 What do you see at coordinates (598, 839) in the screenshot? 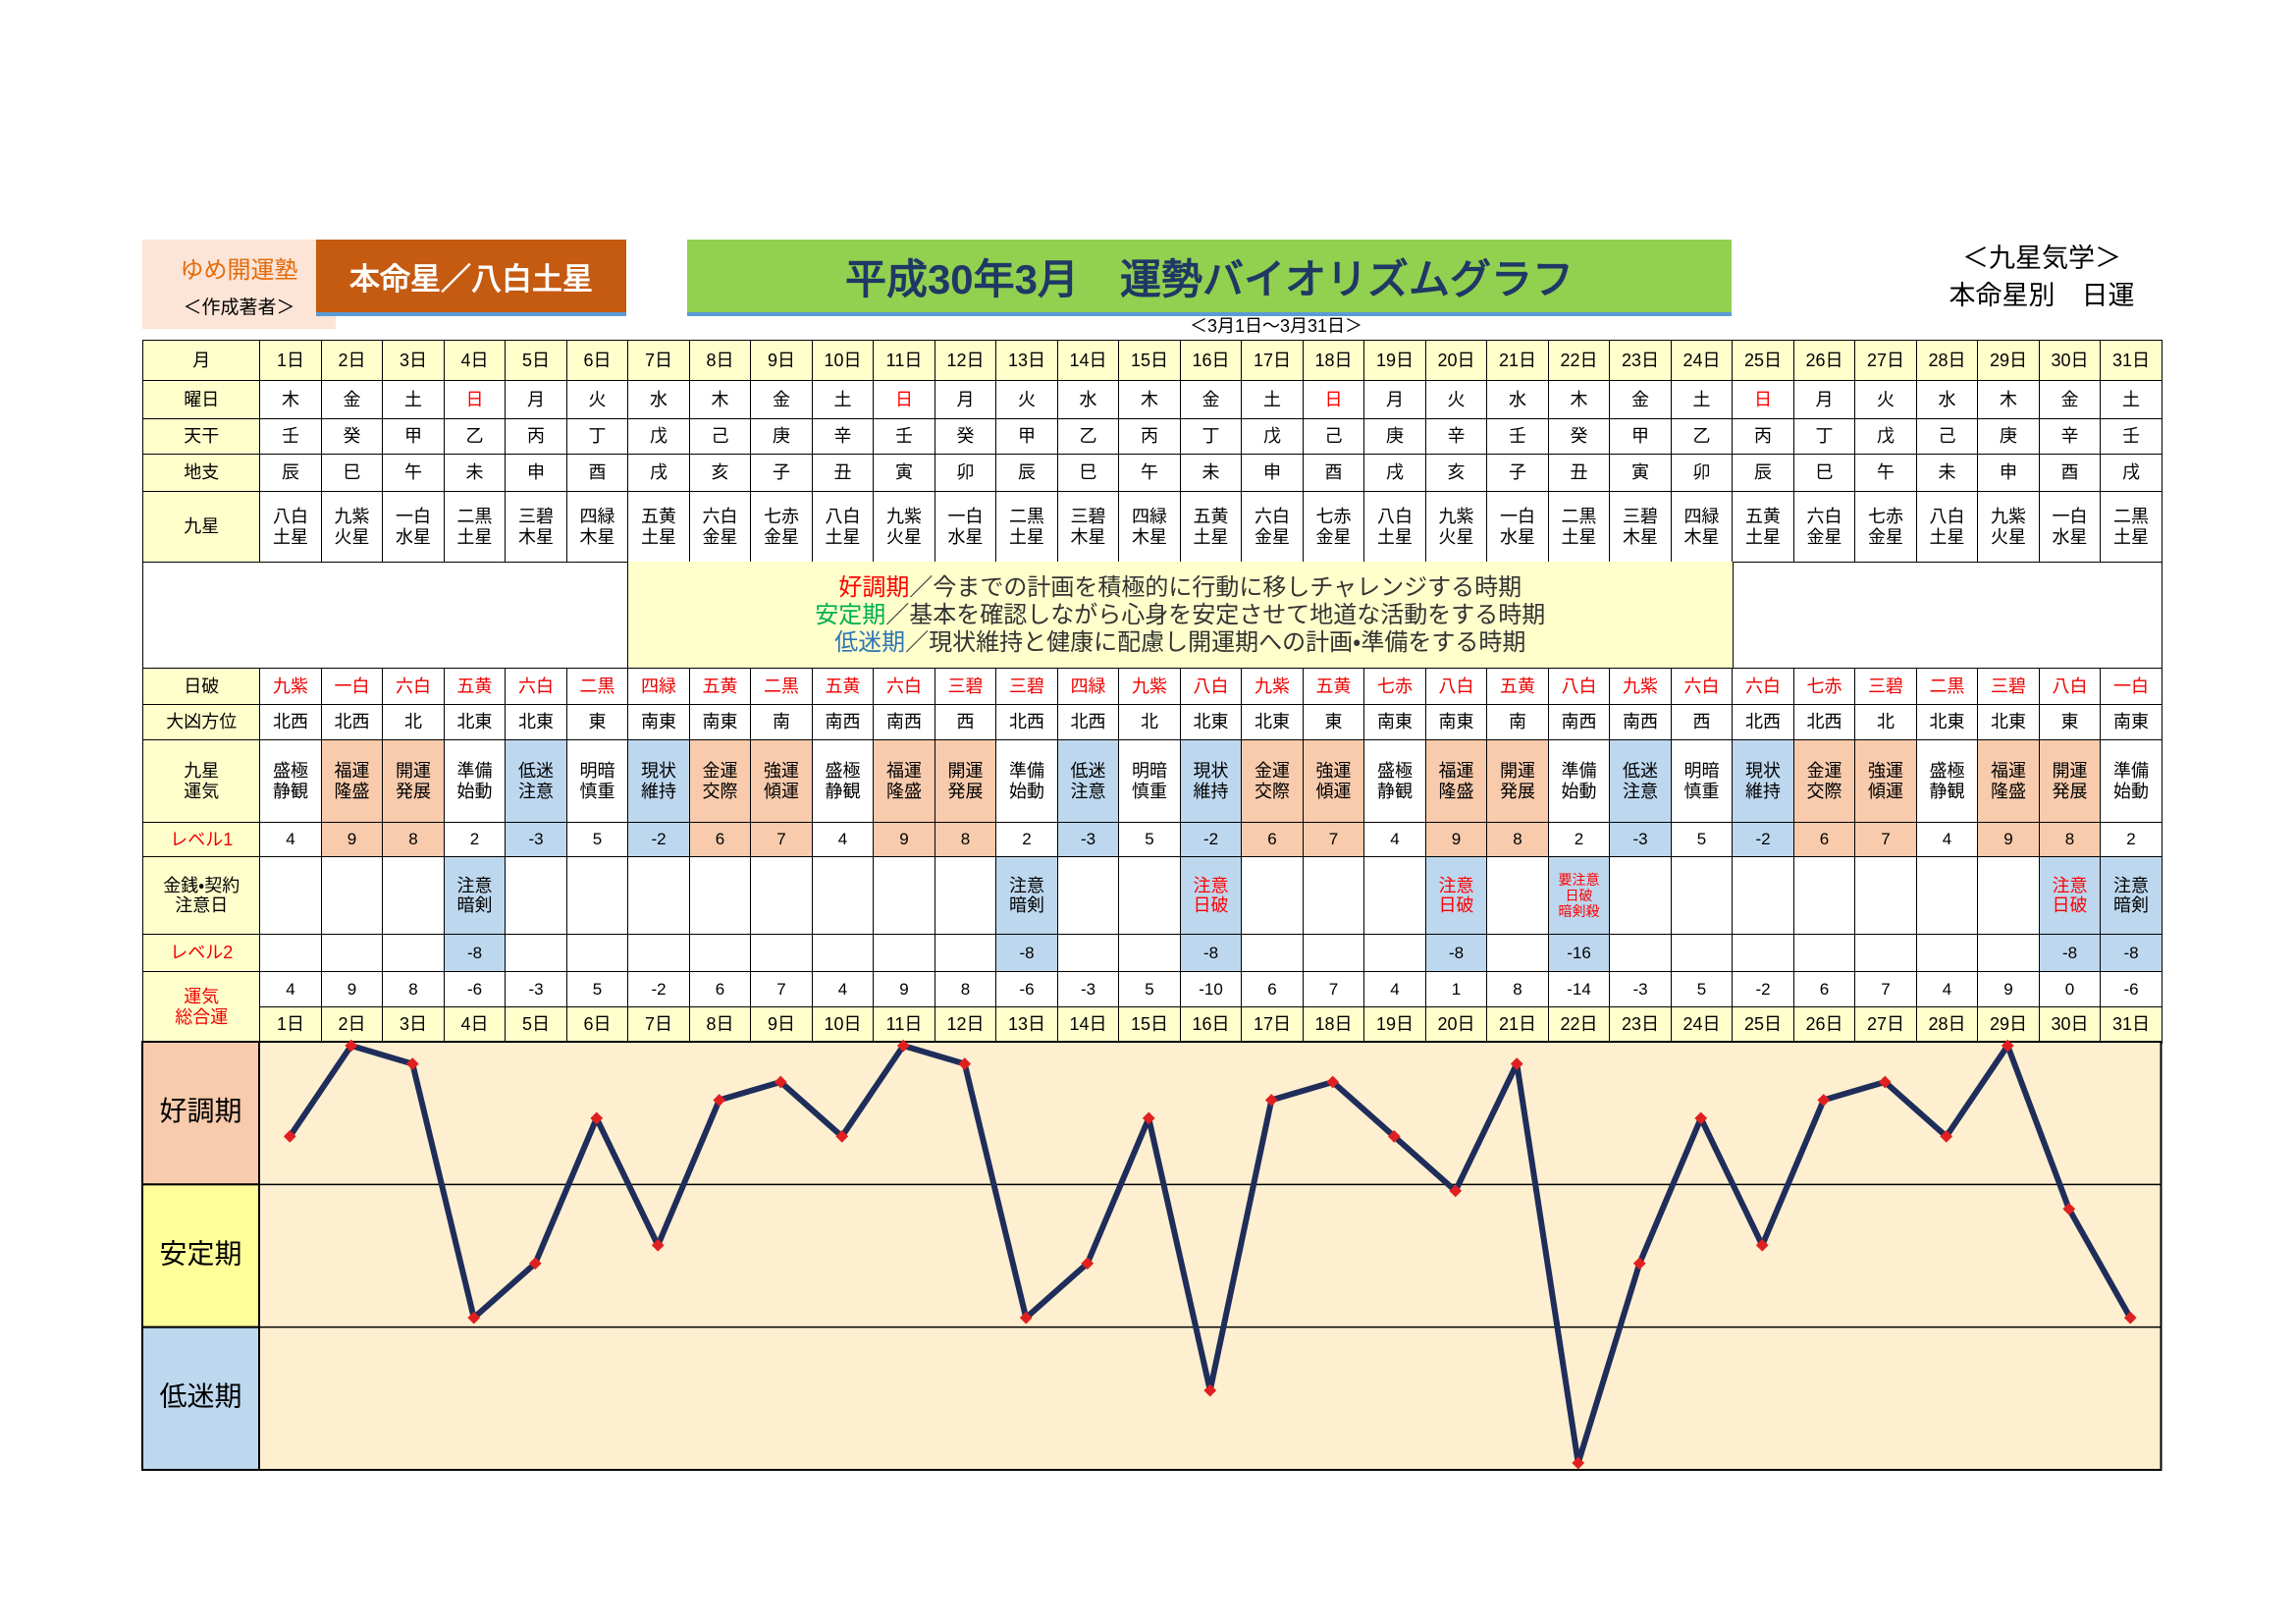
I see `level1: 5` at bounding box center [598, 839].